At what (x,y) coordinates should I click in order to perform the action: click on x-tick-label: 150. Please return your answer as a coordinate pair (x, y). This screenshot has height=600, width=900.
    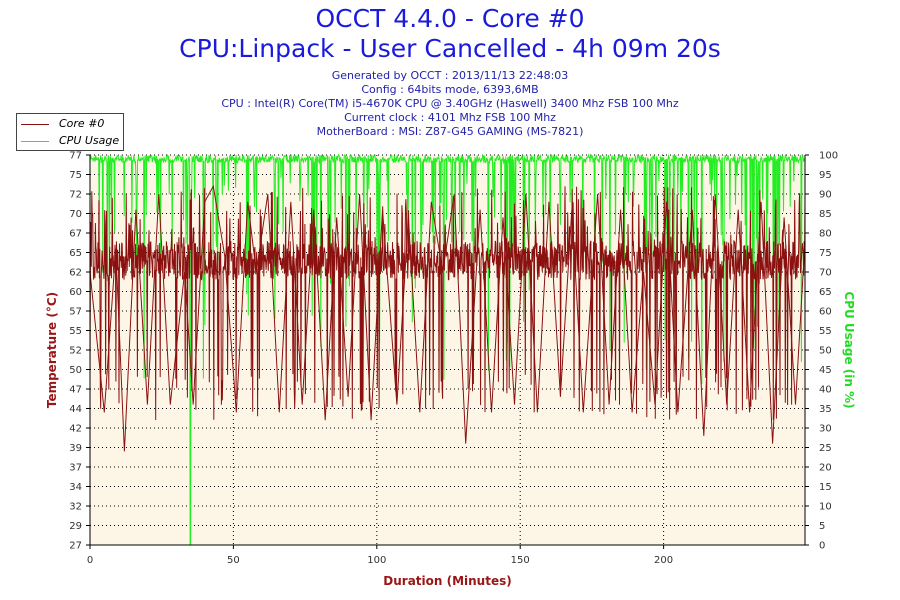
    Looking at the image, I should click on (520, 560).